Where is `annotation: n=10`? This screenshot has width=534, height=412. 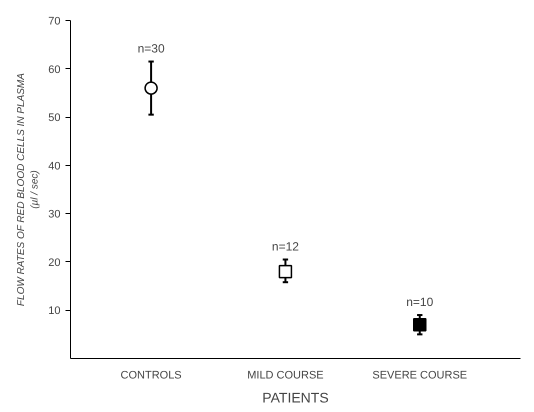
annotation: n=10 is located at coordinates (420, 302).